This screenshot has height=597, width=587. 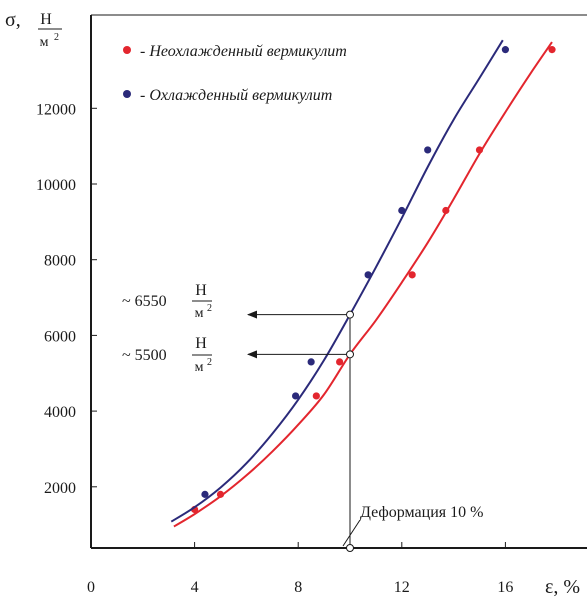 I want to click on annotation-6550-unit-exp: 2, so click(x=209, y=308).